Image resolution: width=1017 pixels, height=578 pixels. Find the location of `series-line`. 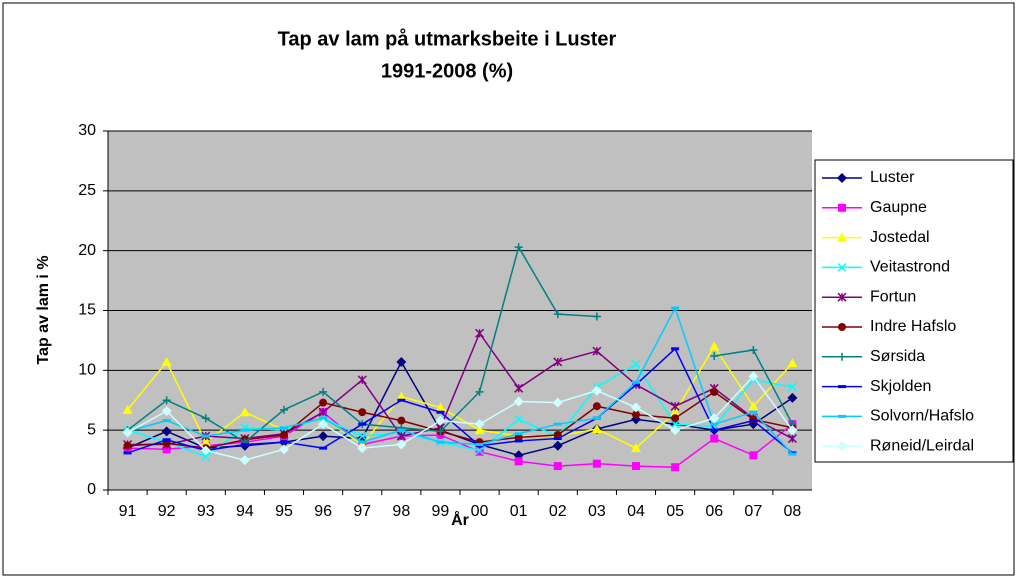

series-line is located at coordinates (460, 410).